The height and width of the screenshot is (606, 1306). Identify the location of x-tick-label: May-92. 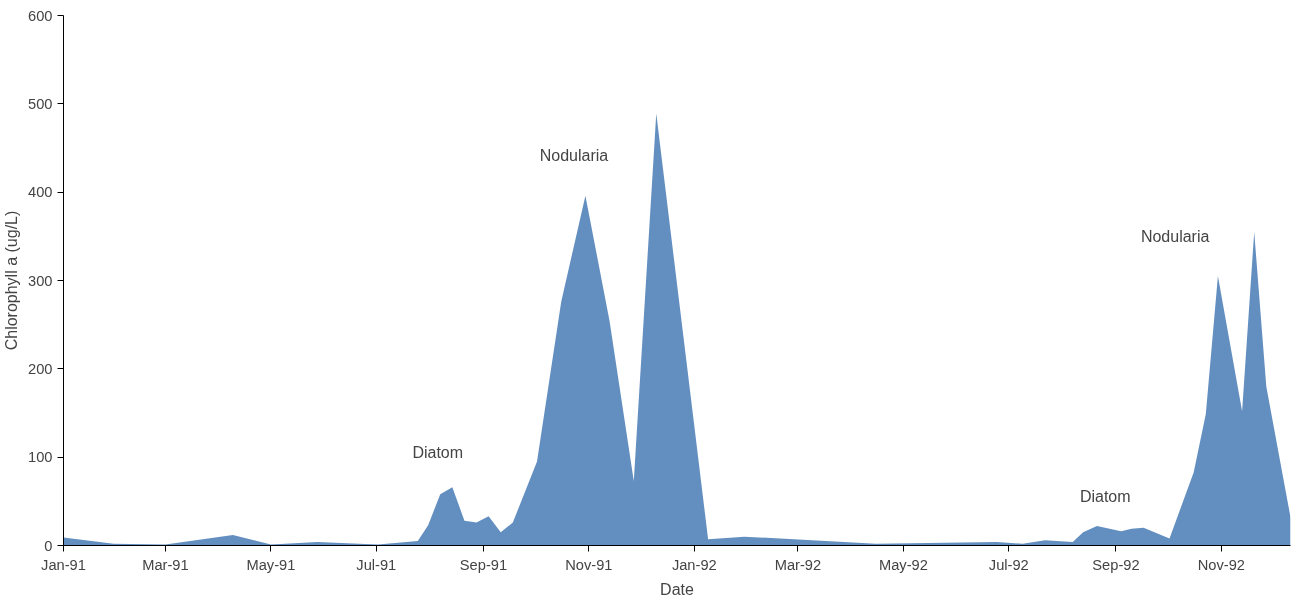
(903, 564).